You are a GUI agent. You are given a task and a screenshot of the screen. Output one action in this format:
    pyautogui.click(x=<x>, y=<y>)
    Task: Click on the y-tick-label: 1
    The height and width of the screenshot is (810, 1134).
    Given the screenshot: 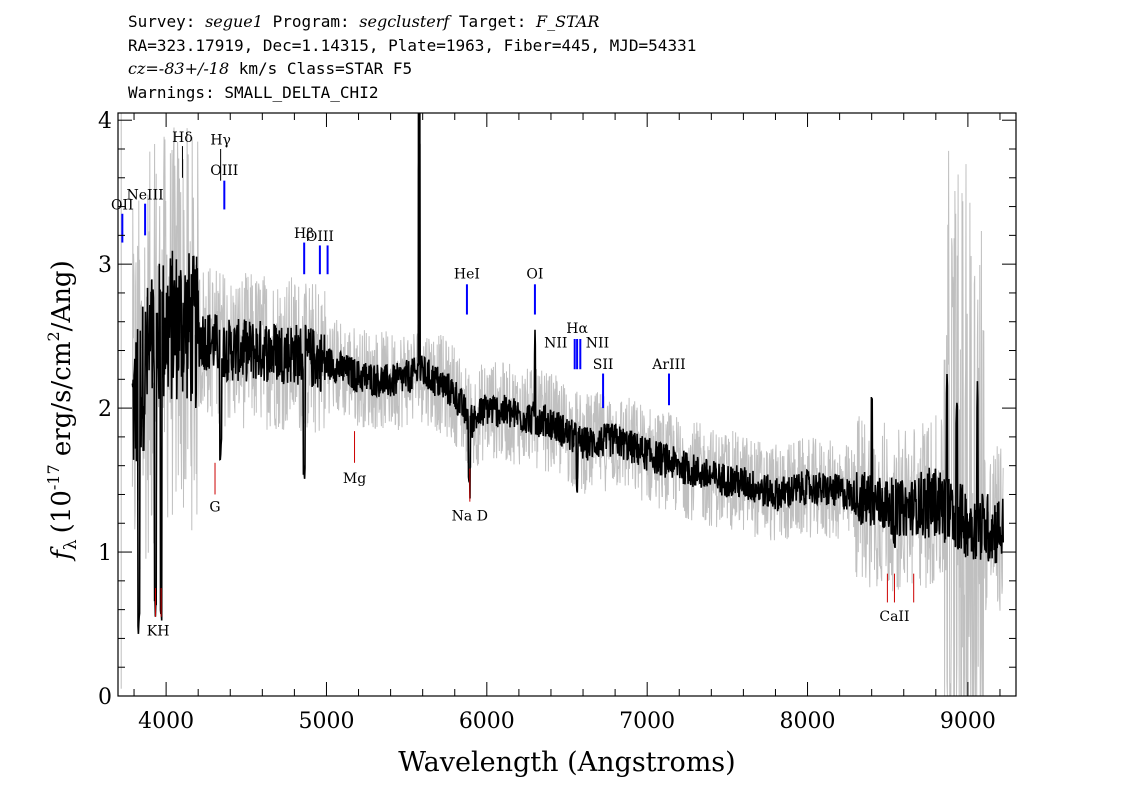 What is the action you would take?
    pyautogui.click(x=105, y=553)
    